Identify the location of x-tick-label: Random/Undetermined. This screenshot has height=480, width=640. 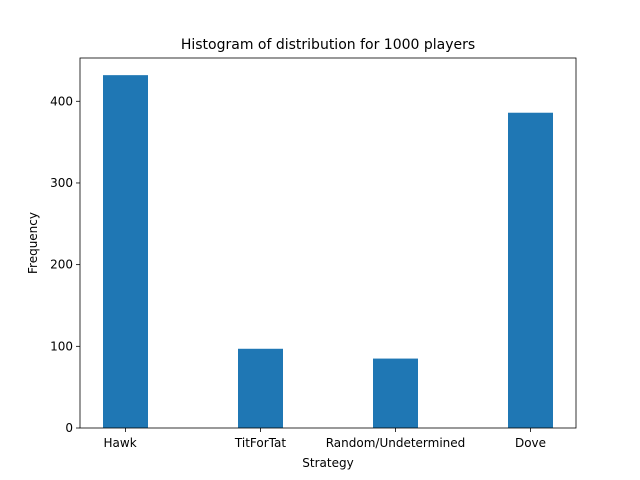
(396, 443).